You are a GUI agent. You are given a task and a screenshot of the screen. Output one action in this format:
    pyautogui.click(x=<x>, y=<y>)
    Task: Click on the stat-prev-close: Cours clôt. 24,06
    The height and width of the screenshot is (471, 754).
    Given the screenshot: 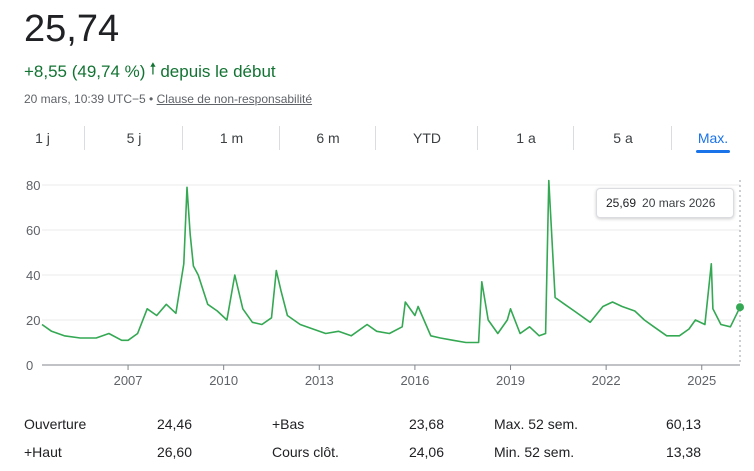 What is the action you would take?
    pyautogui.click(x=358, y=452)
    